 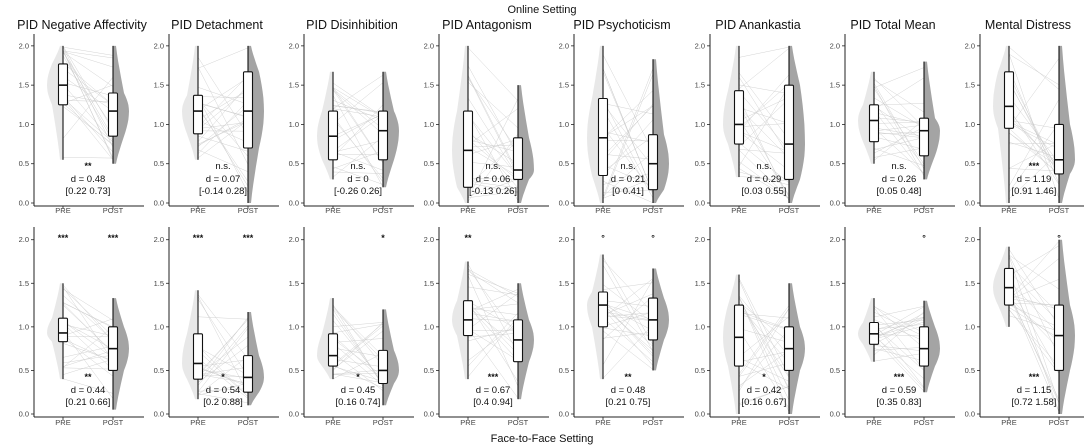 What do you see at coordinates (24, 203) in the screenshot?
I see `y-tick-label: 0.0` at bounding box center [24, 203].